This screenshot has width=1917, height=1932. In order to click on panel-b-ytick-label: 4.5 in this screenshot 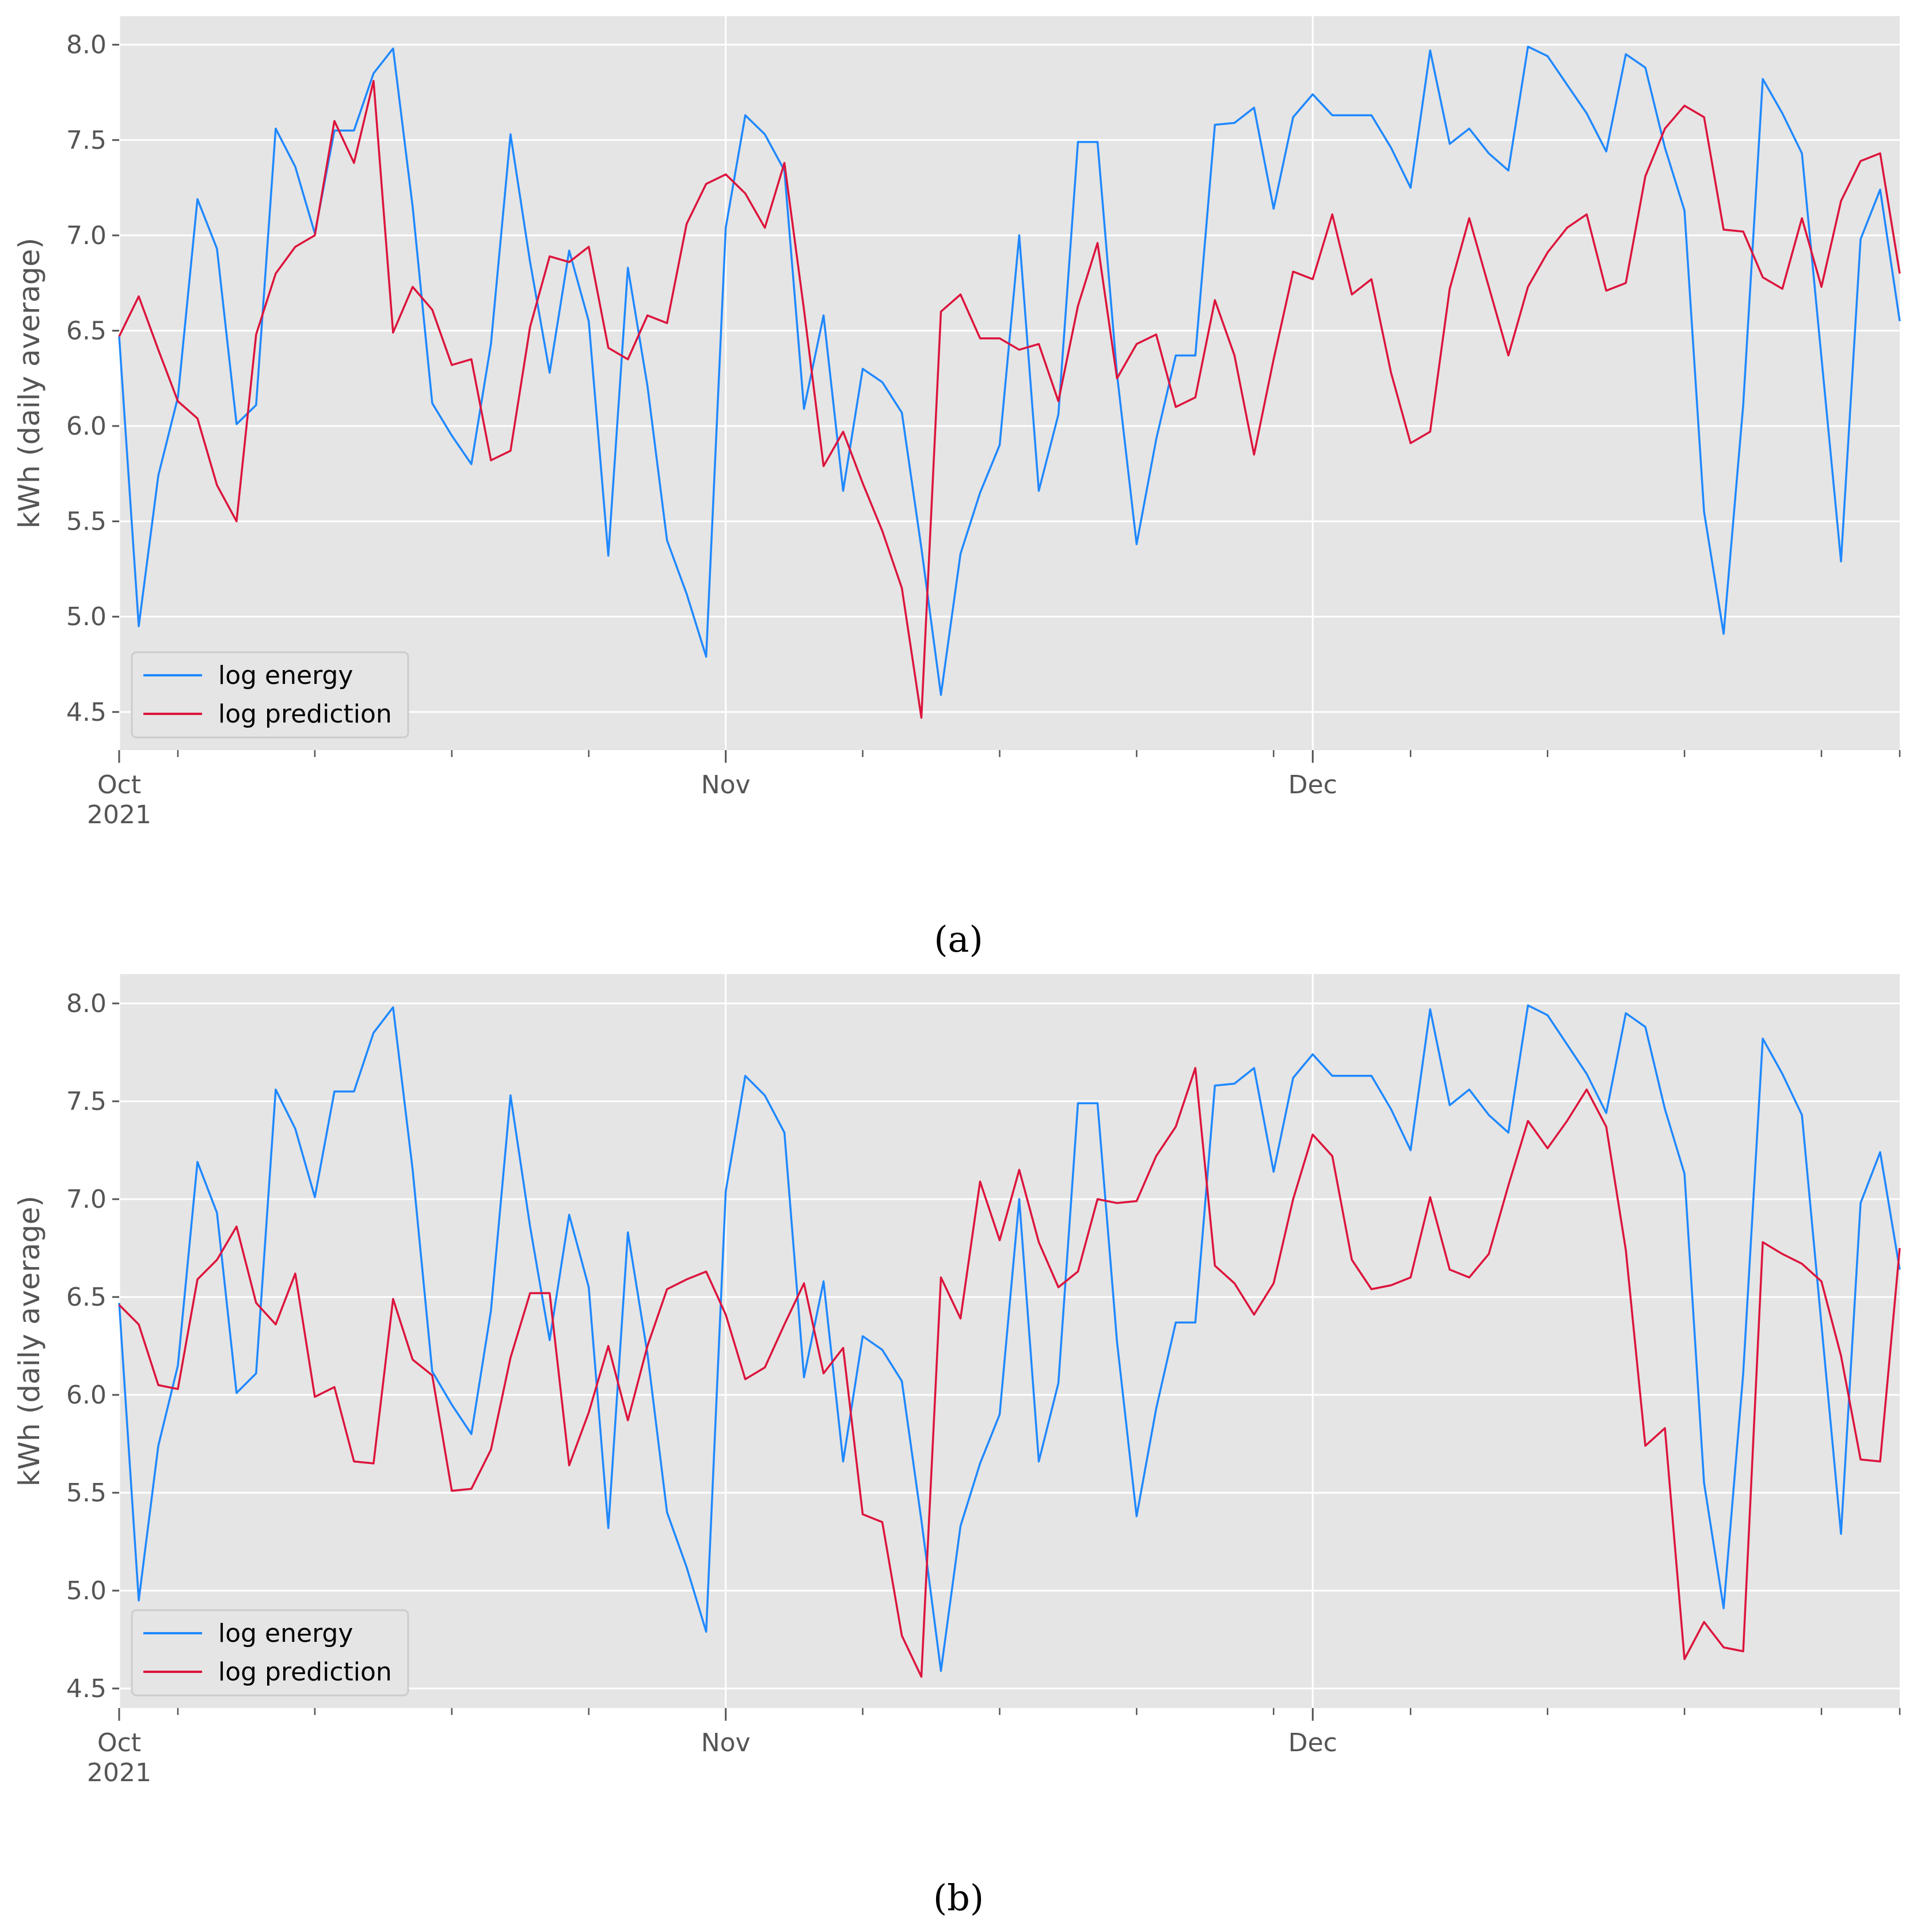, I will do `click(86, 1688)`.